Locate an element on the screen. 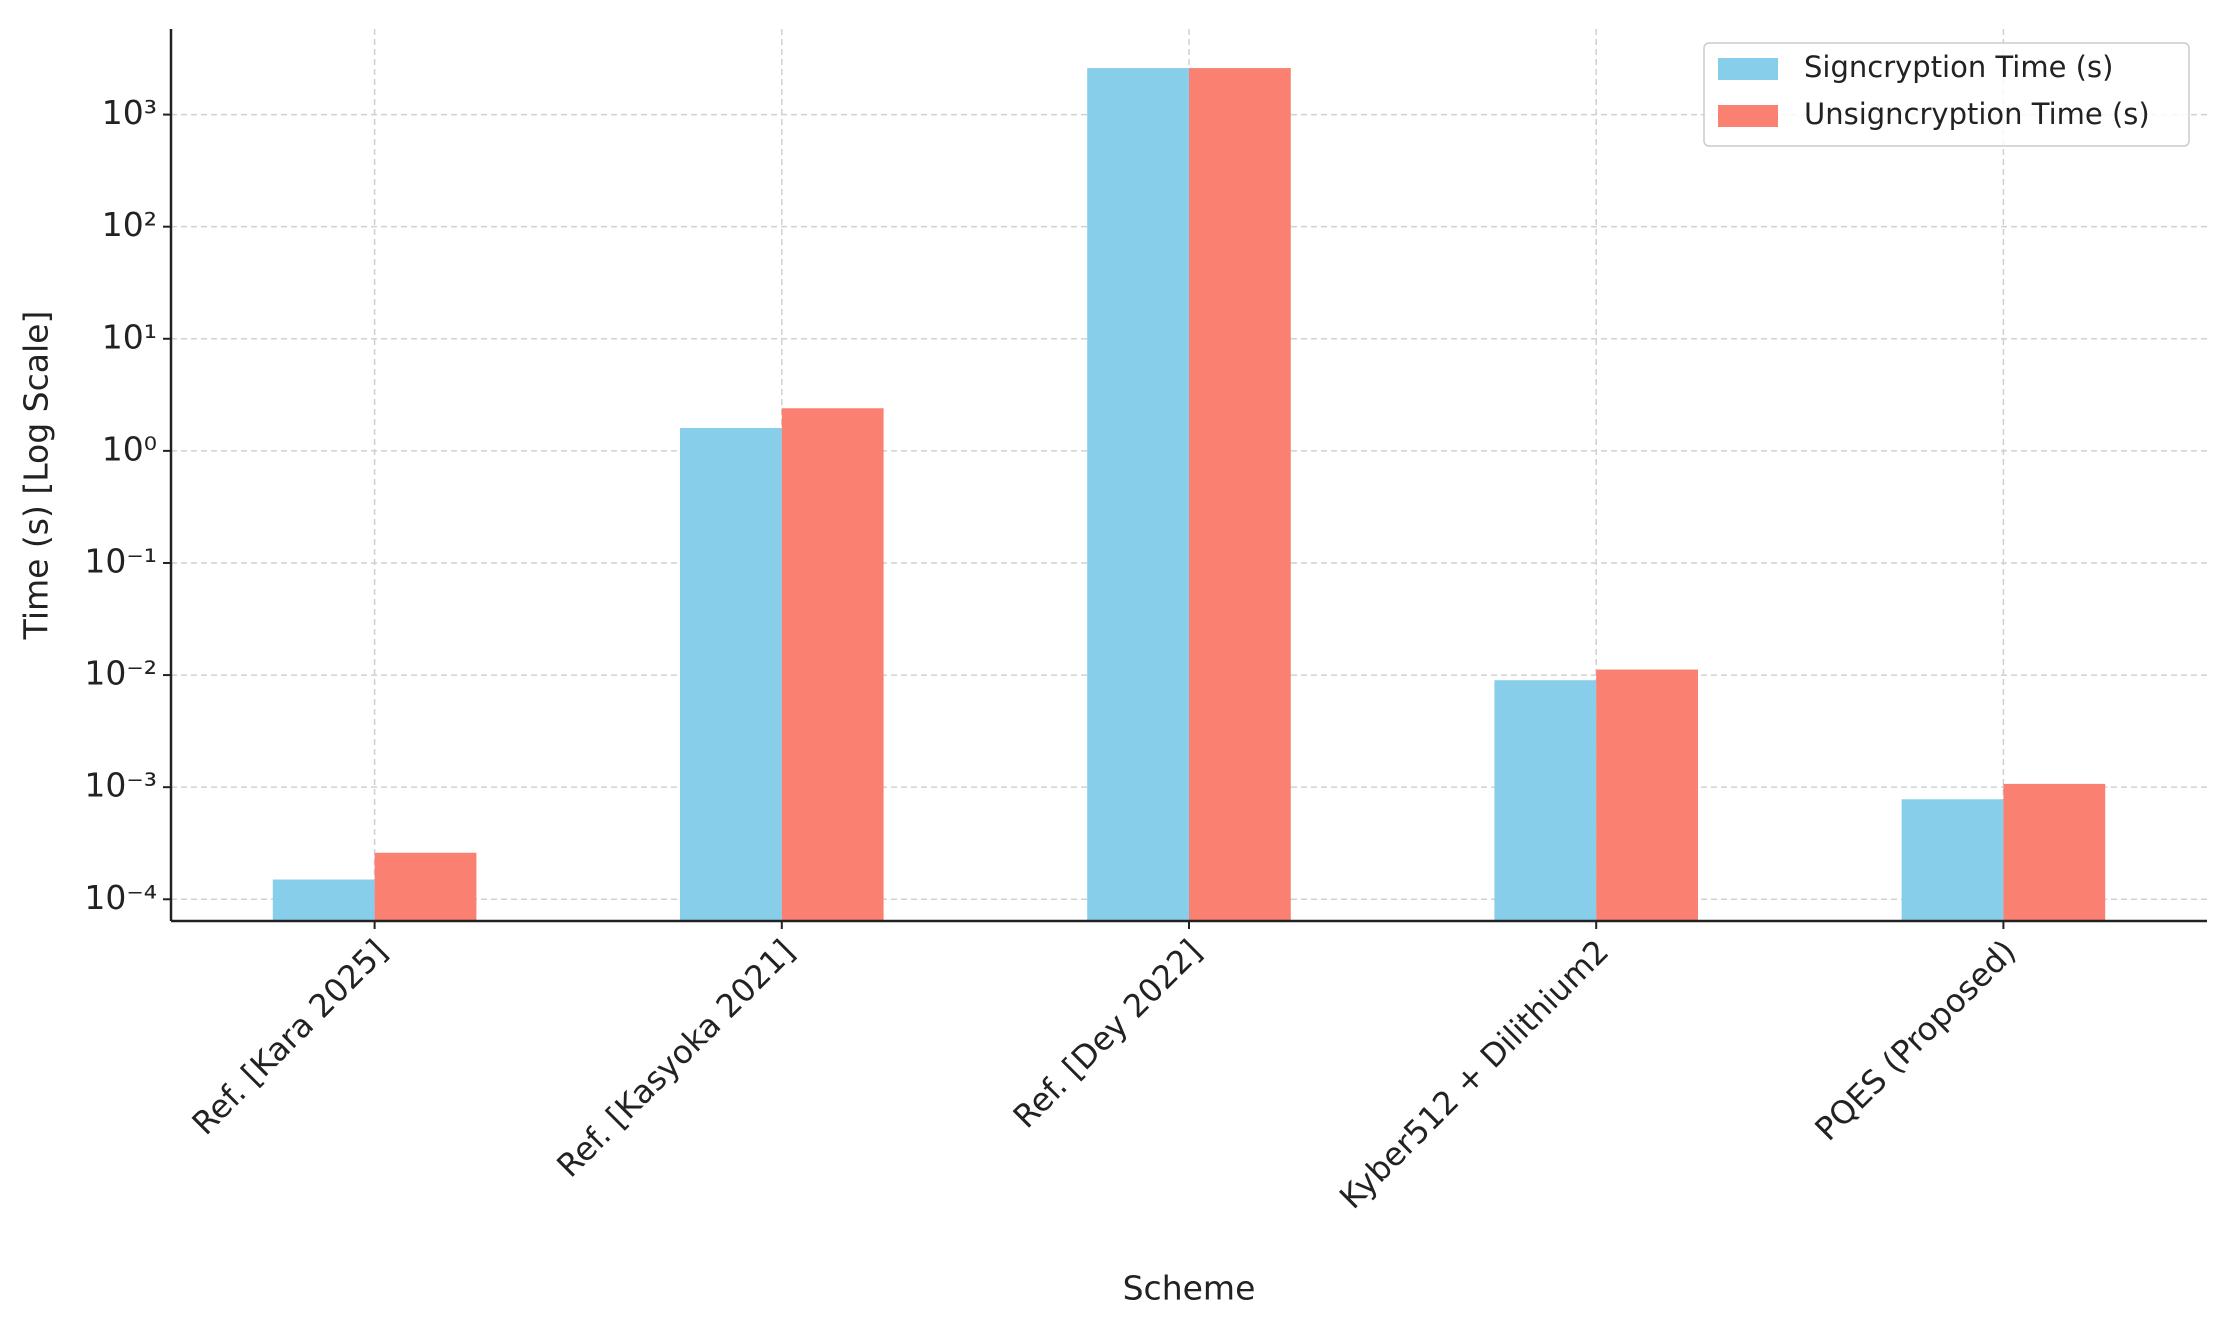 This screenshot has height=1318, width=2240. y-tick-label: 10⁻² is located at coordinates (120, 673).